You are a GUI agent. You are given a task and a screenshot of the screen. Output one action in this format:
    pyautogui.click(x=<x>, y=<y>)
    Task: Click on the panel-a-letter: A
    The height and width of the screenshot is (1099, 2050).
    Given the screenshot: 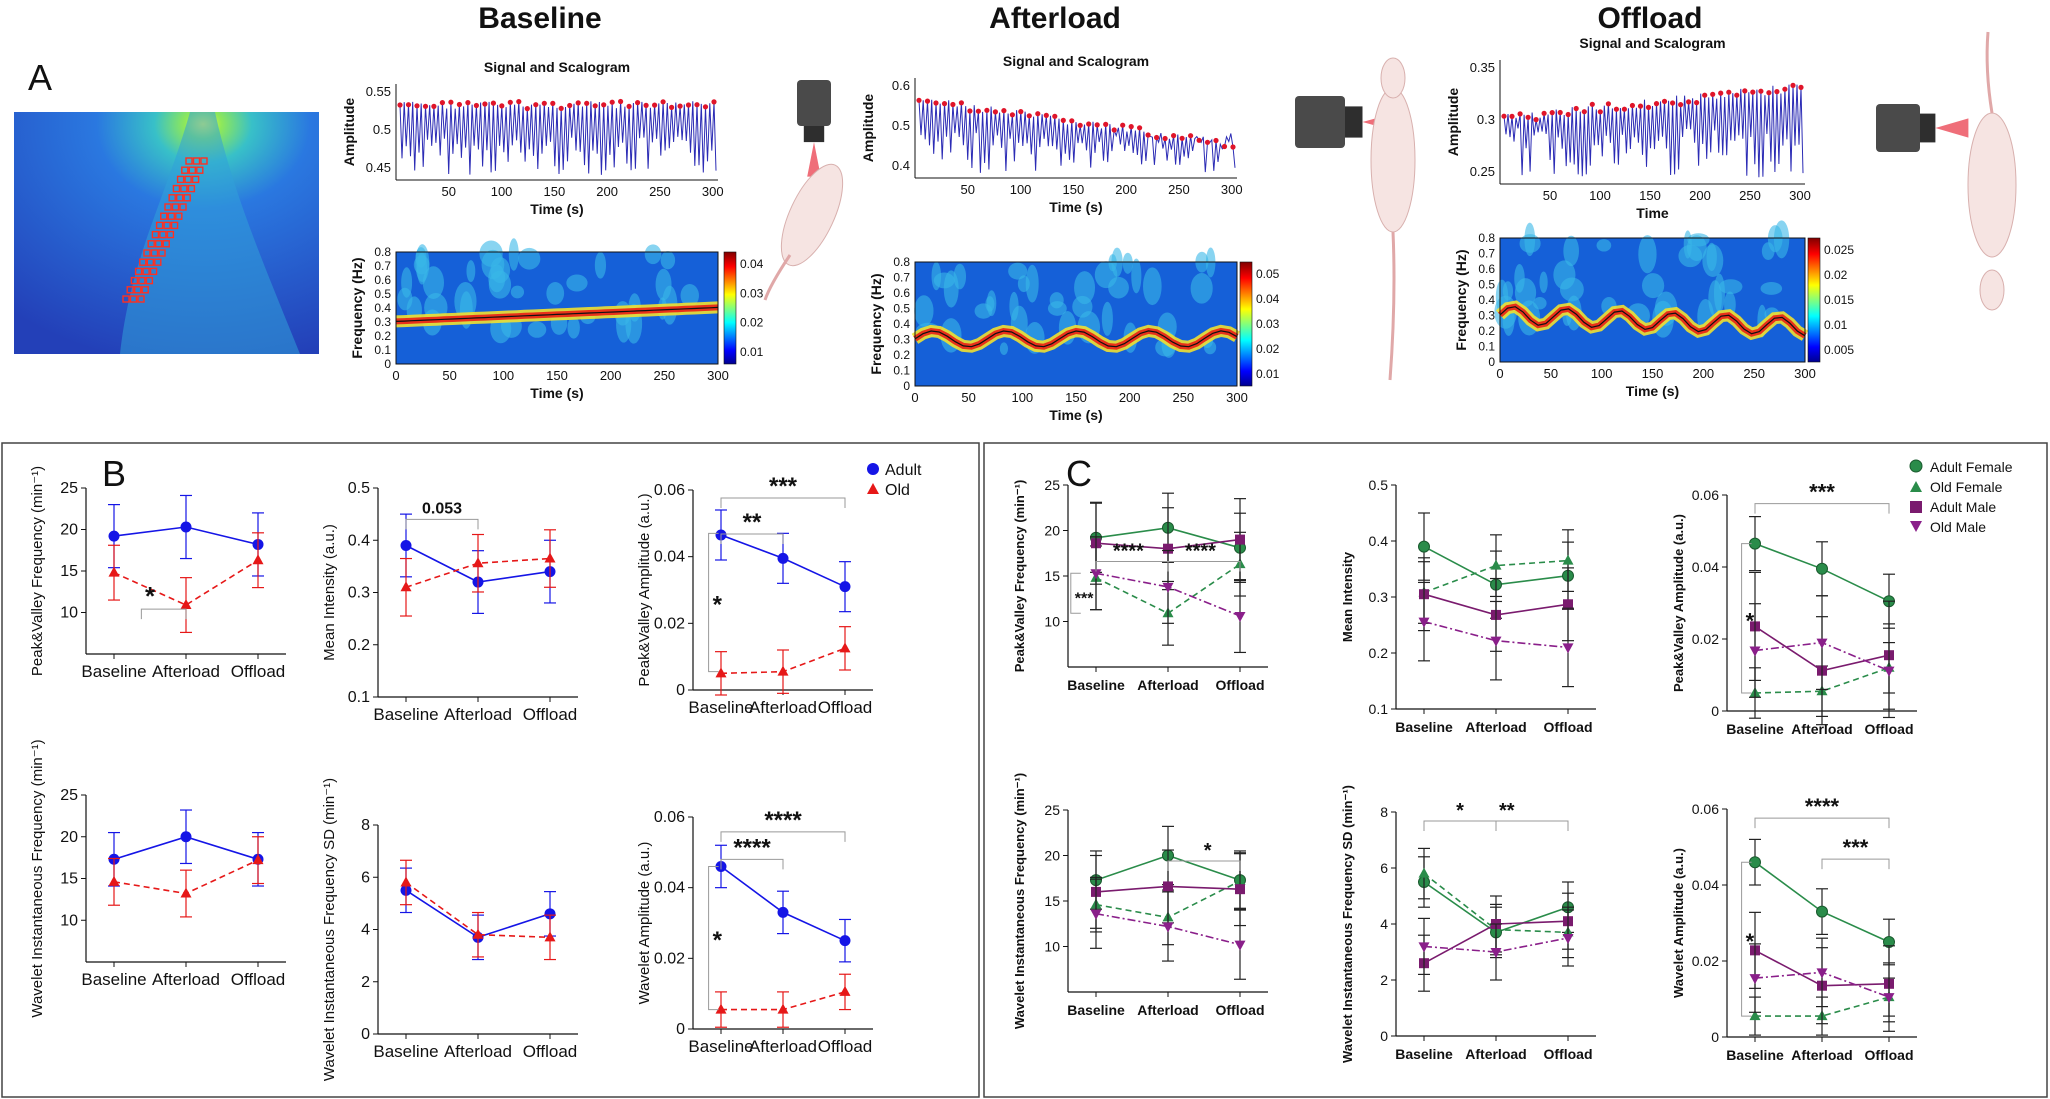 What is the action you would take?
    pyautogui.click(x=40, y=77)
    